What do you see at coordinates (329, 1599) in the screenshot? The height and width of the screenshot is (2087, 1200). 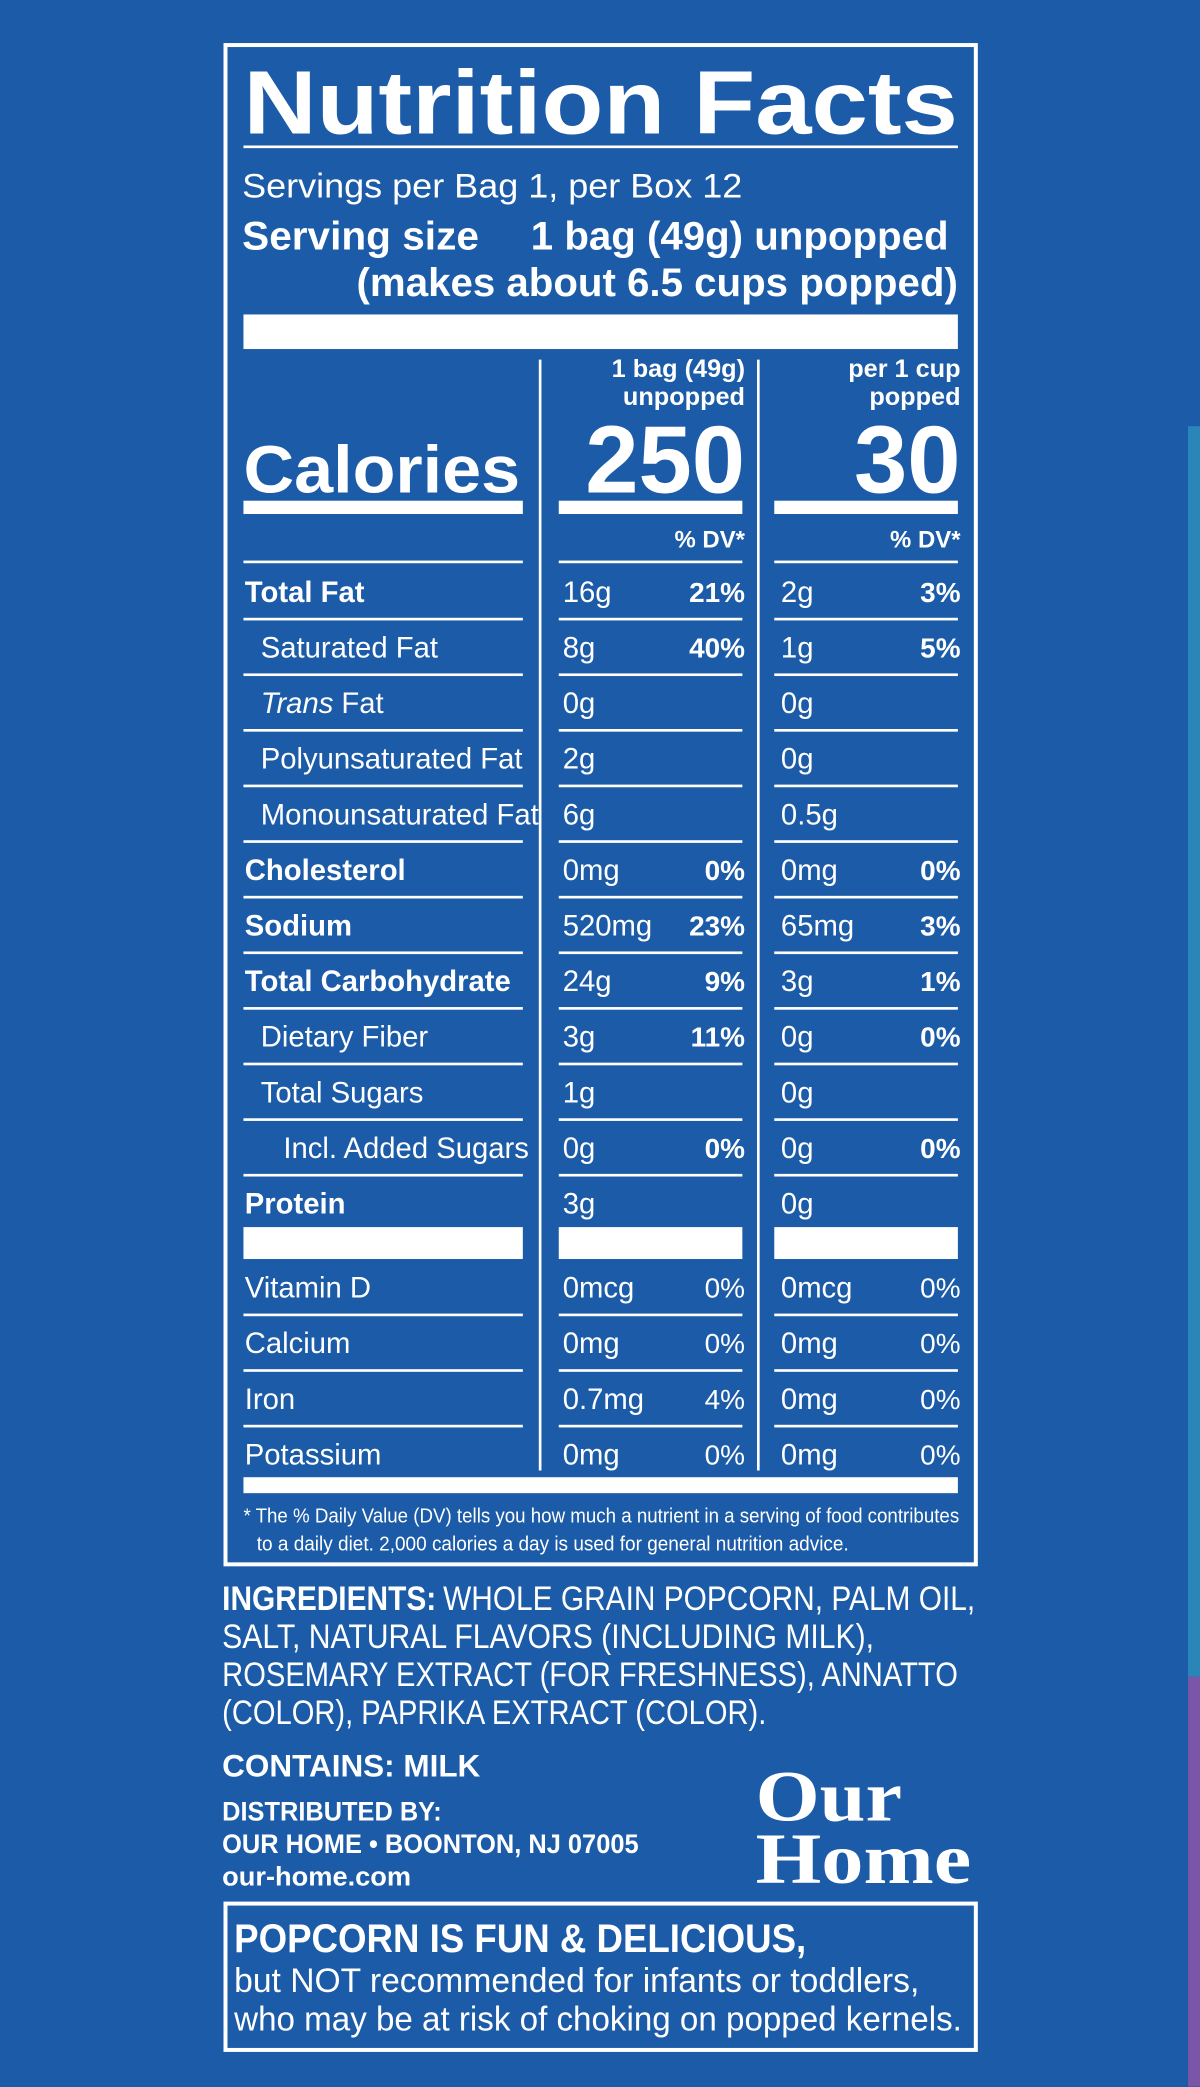 I see `ingredients-label: INGREDIENTS:` at bounding box center [329, 1599].